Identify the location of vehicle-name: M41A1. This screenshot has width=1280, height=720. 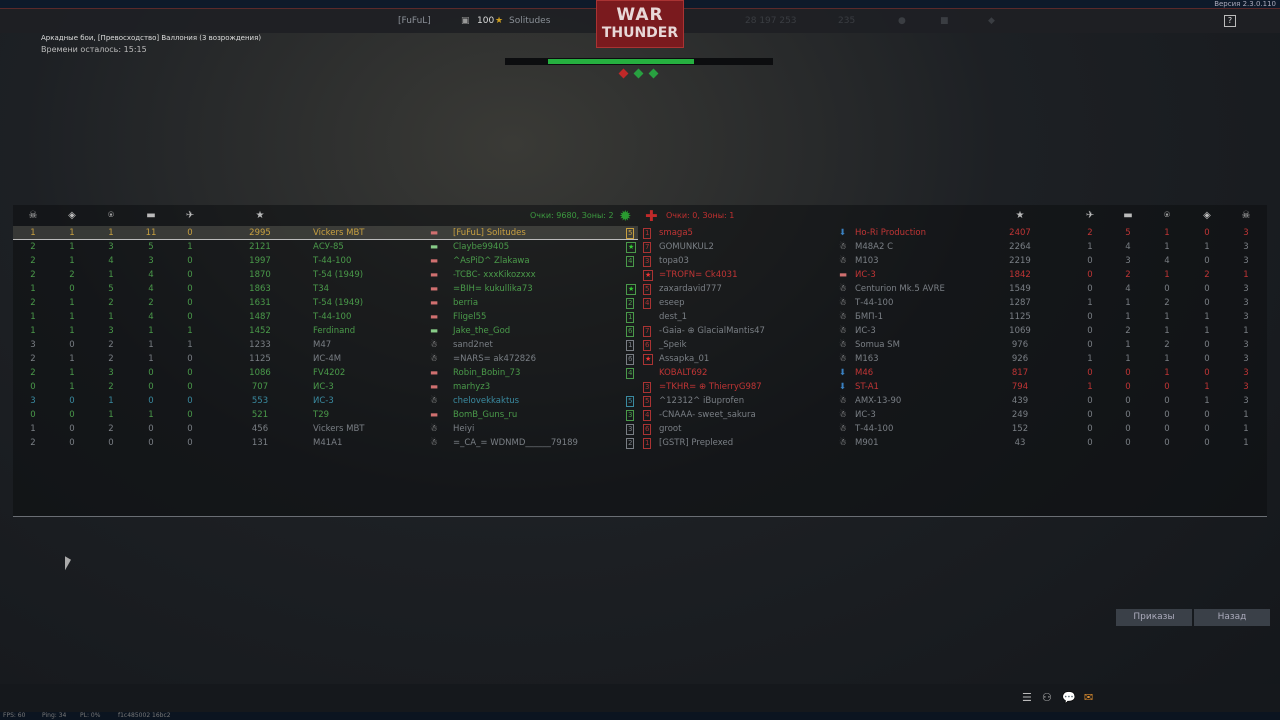
(328, 443).